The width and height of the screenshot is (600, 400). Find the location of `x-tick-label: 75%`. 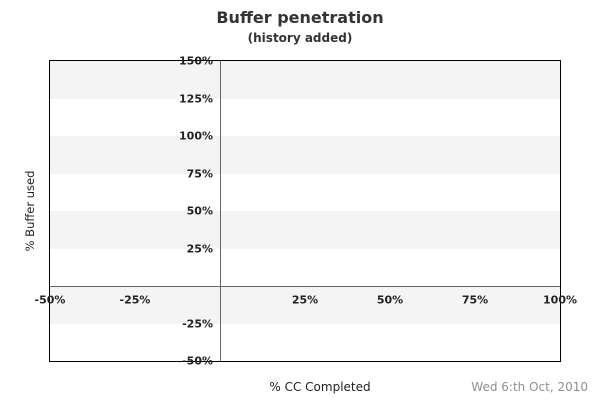

x-tick-label: 75% is located at coordinates (475, 300).